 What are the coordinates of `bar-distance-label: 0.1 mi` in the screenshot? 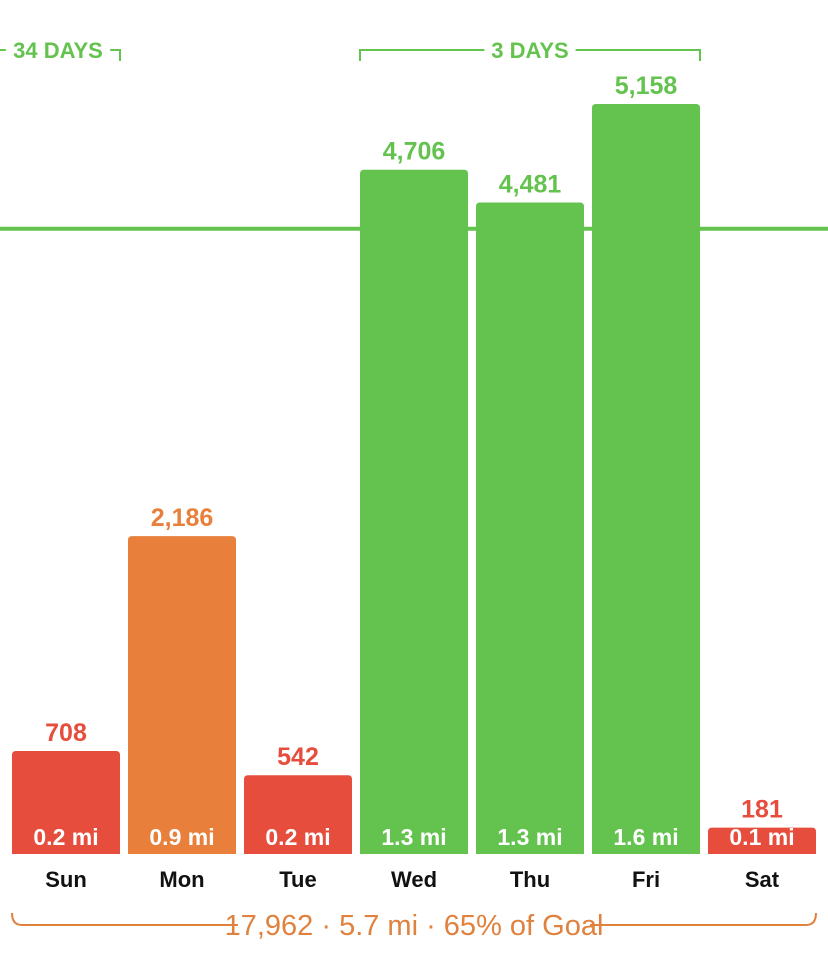 It's located at (761, 837).